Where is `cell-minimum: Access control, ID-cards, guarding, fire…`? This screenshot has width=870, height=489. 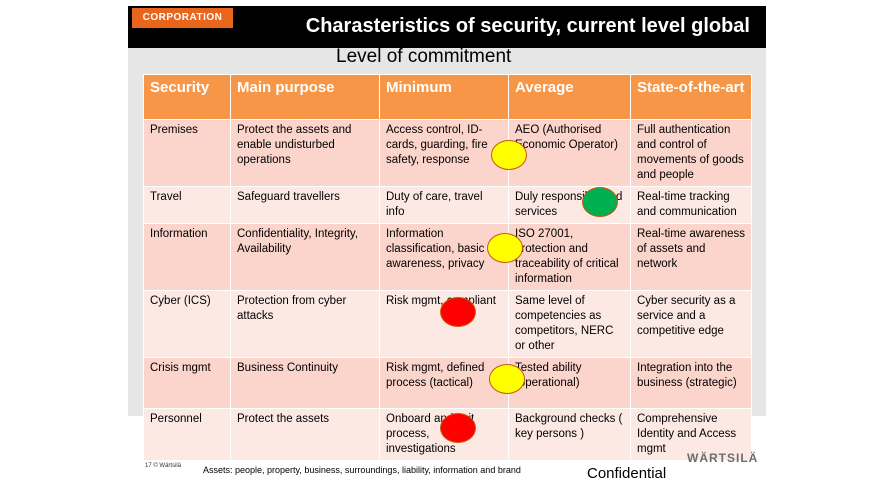
cell-minimum: Access control, ID-cards, guarding, fire… is located at coordinates (444, 153).